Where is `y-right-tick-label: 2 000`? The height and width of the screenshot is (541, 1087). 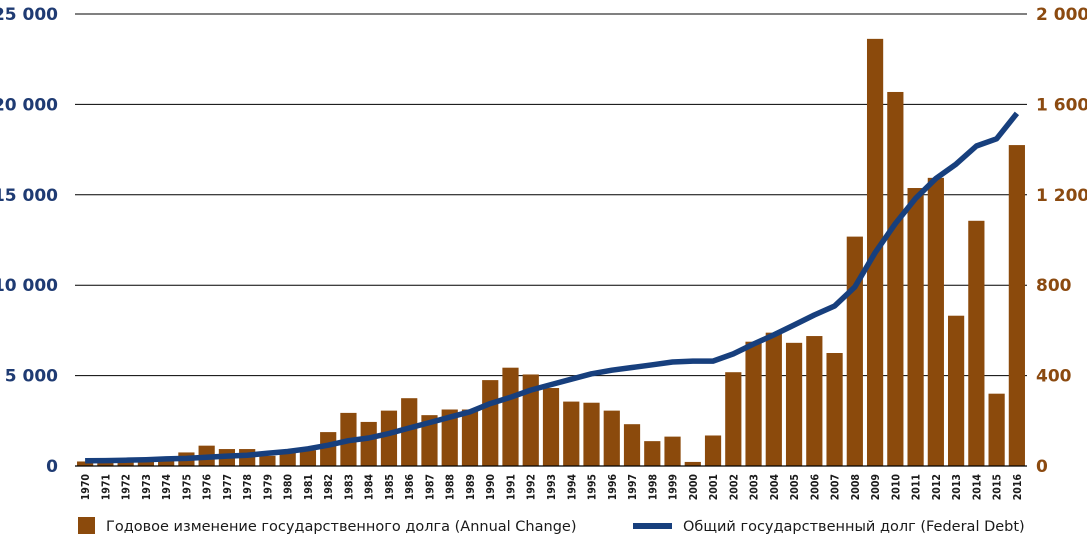 y-right-tick-label: 2 000 is located at coordinates (1061, 15).